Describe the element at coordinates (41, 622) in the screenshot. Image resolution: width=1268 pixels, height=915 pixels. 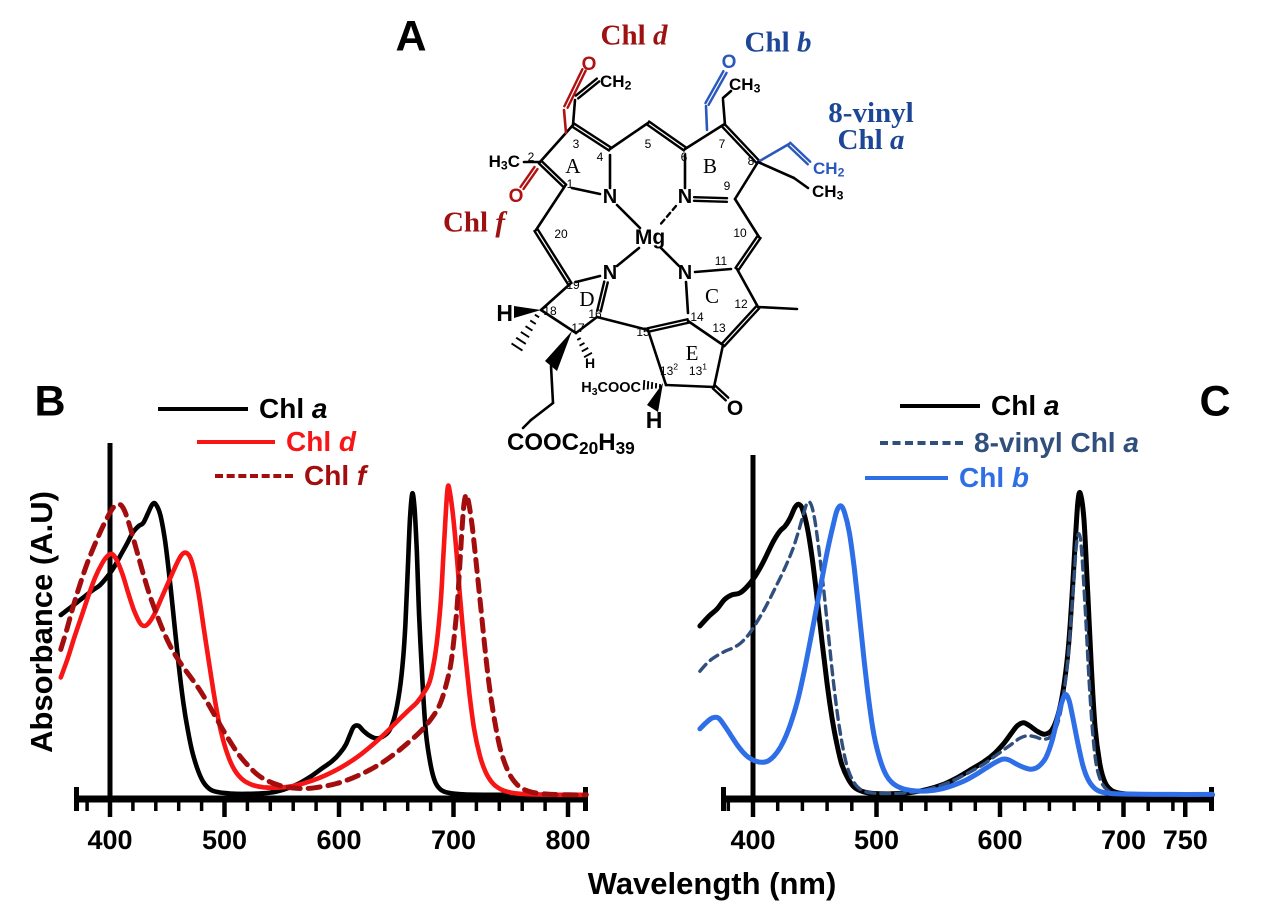
I see `y-axis-label: Absorbance (A.U)` at that location.